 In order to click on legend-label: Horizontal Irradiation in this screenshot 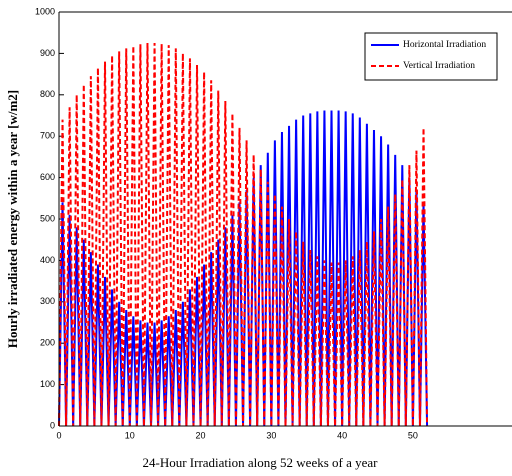, I will do `click(444, 45)`.